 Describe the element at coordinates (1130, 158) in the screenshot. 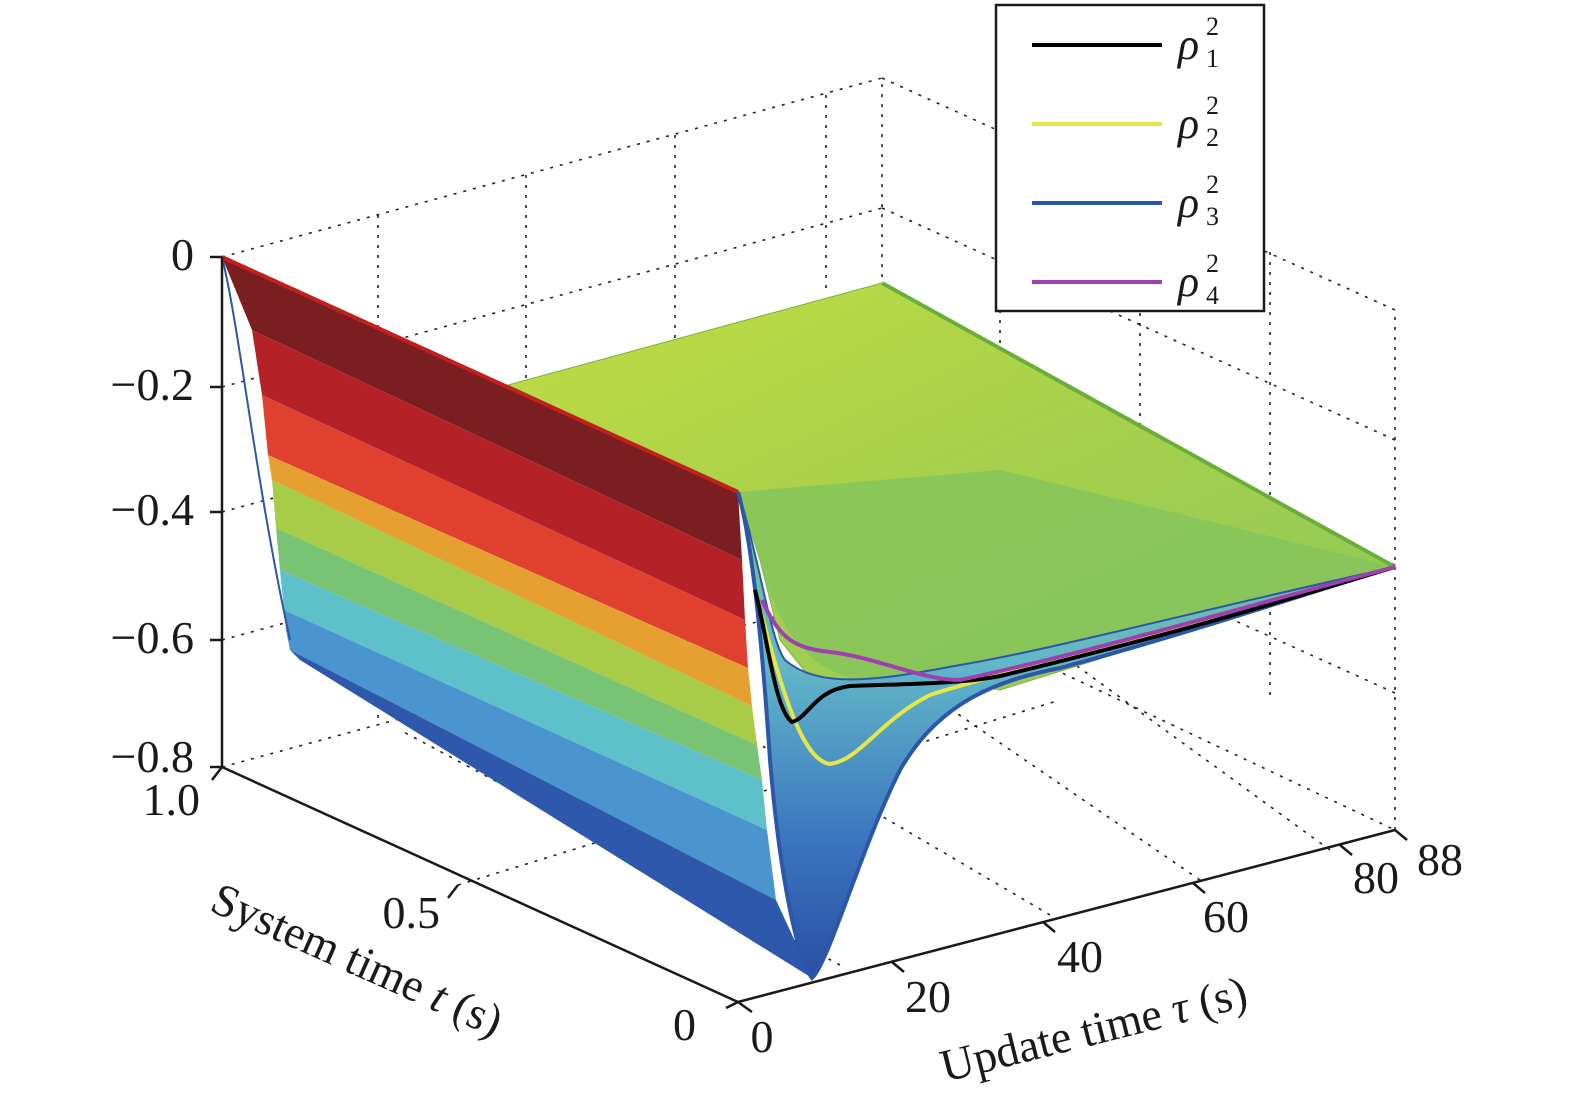

I see `legend: ρ 21ρ 22ρ 23ρ 24` at that location.